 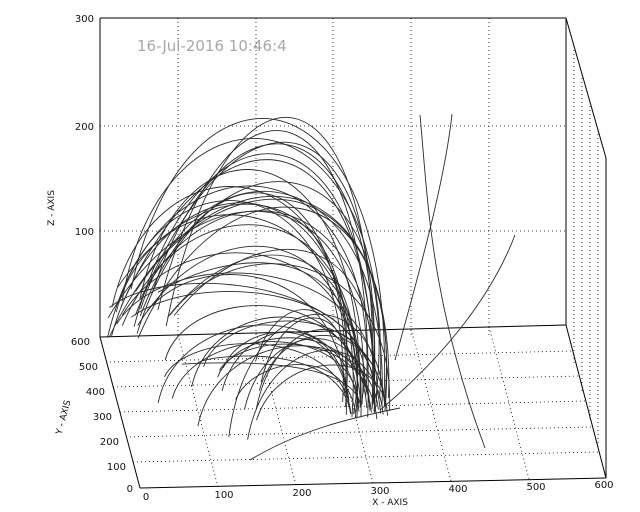 What do you see at coordinates (116, 467) in the screenshot?
I see `y-tick-100: 100` at bounding box center [116, 467].